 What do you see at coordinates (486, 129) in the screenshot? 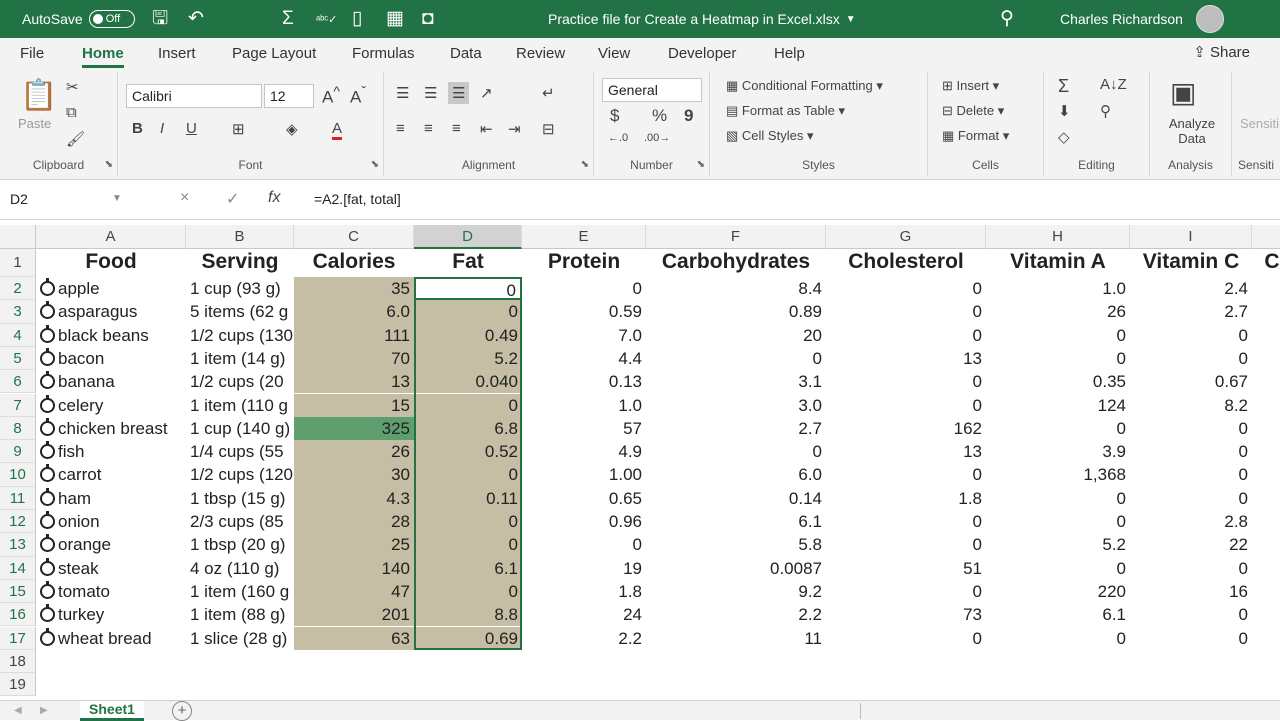
I see `decrease-indent-icon: ⇤` at bounding box center [486, 129].